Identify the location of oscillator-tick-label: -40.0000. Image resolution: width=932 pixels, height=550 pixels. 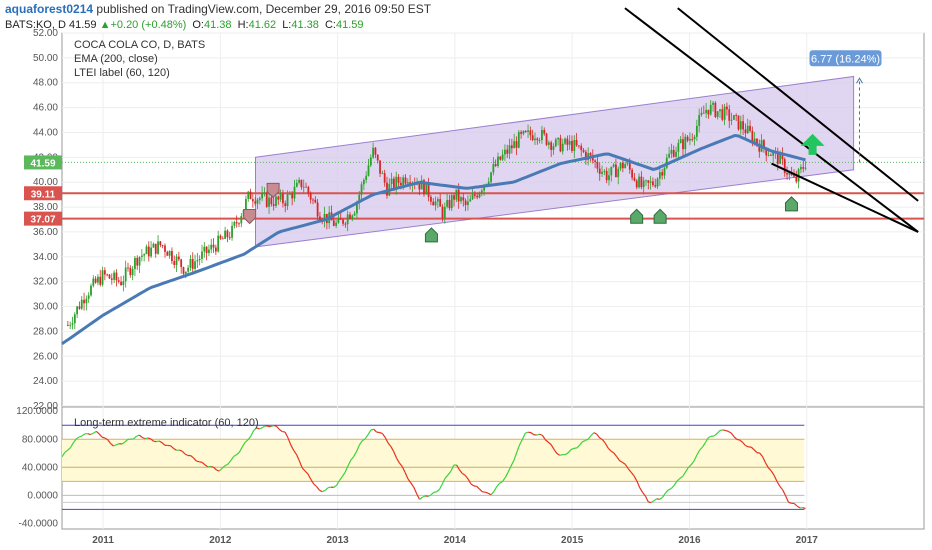
(39, 523).